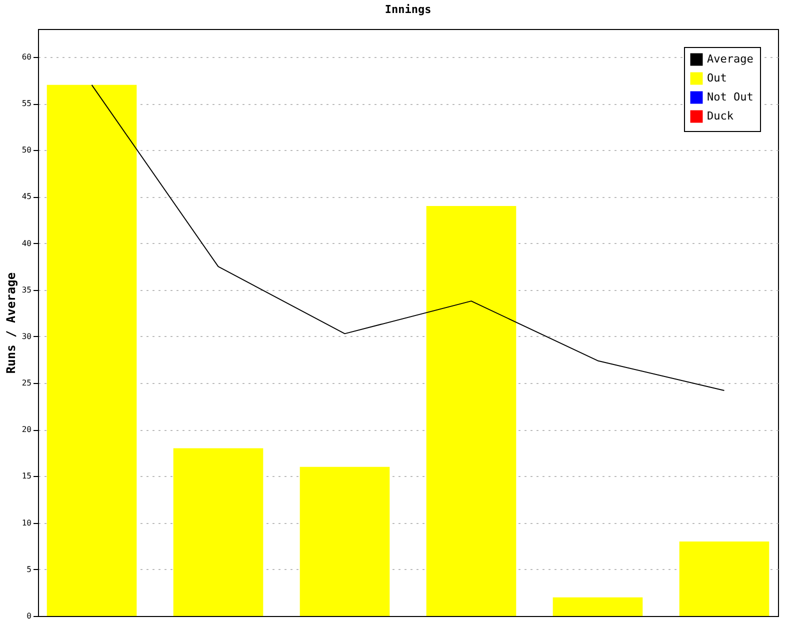 This screenshot has height=640, width=800. I want to click on y-tick-label: 15, so click(27, 476).